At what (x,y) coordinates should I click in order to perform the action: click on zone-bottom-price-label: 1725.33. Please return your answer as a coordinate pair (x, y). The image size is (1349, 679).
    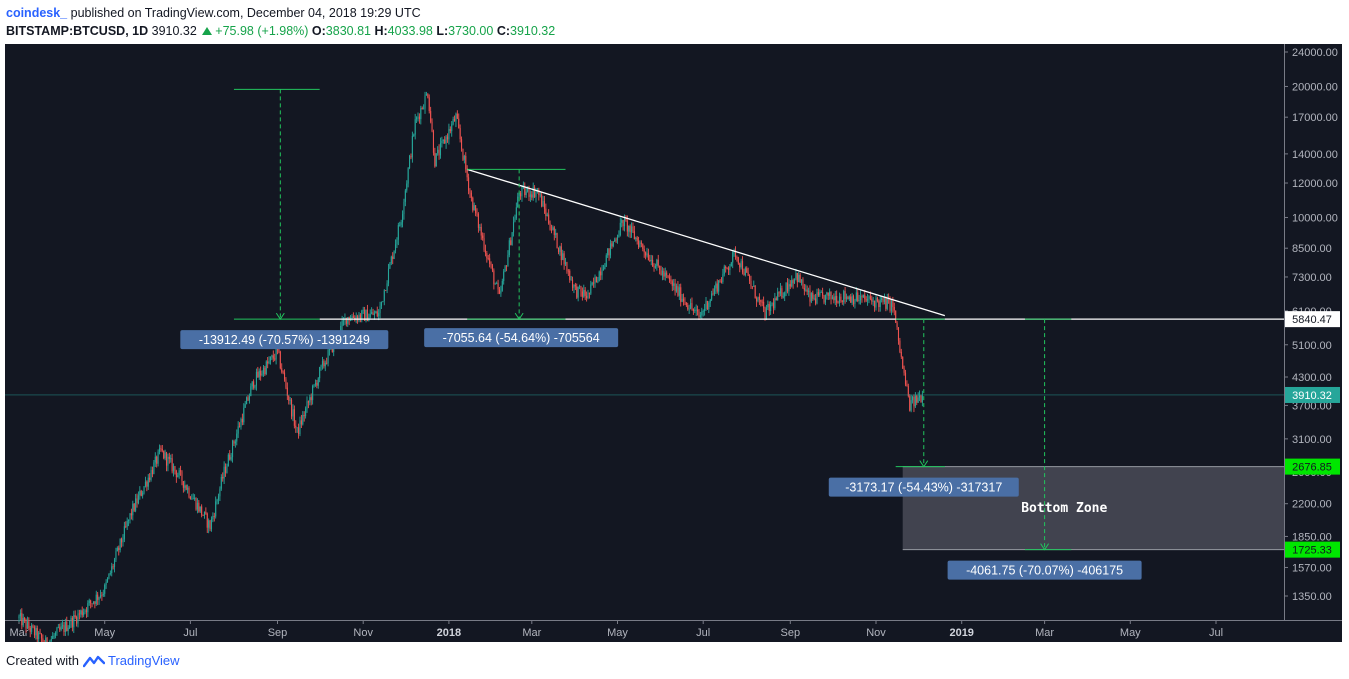
    Looking at the image, I should click on (1312, 551).